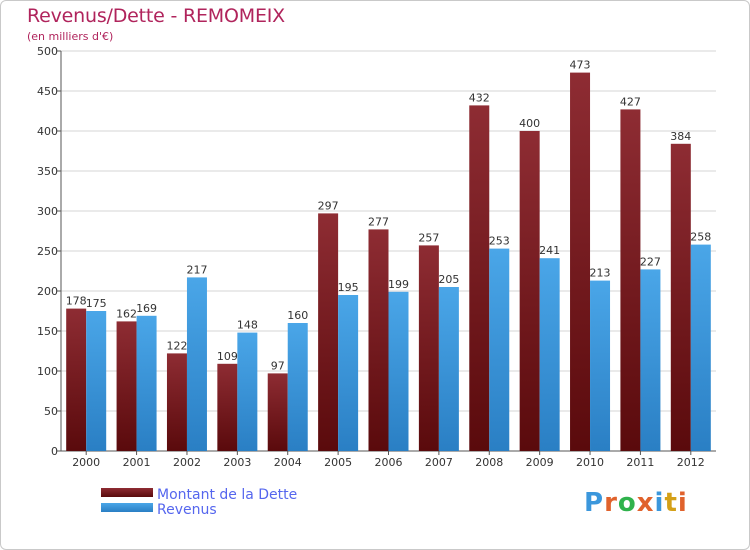  What do you see at coordinates (137, 462) in the screenshot?
I see `x-tick-label: 2001` at bounding box center [137, 462].